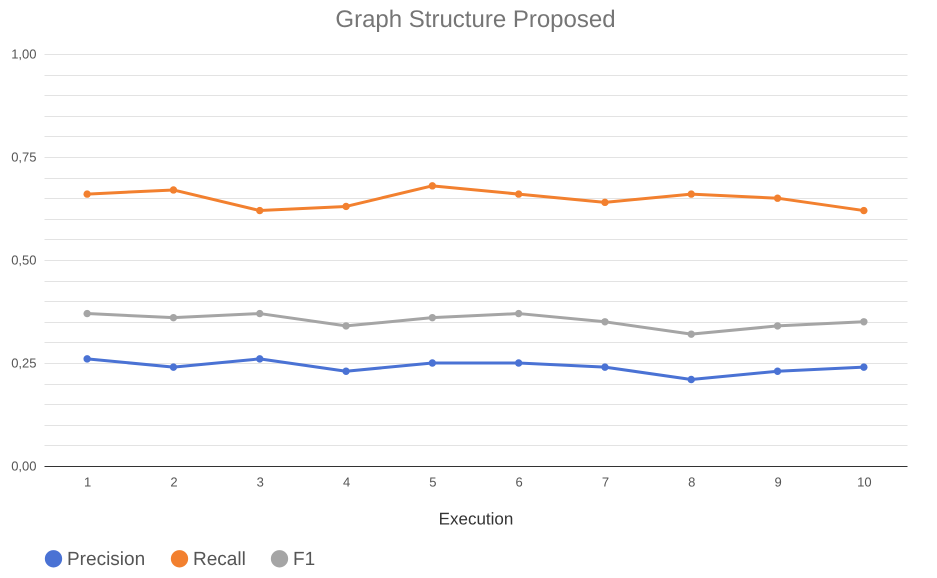 The image size is (937, 578). Describe the element at coordinates (432, 482) in the screenshot. I see `x-tick-label: 5` at that location.